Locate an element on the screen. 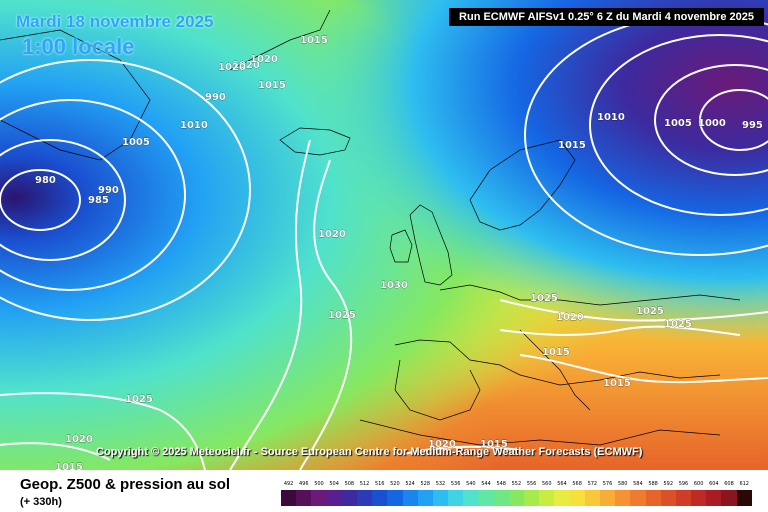  colorbar-tick-label: 556 is located at coordinates (531, 484).